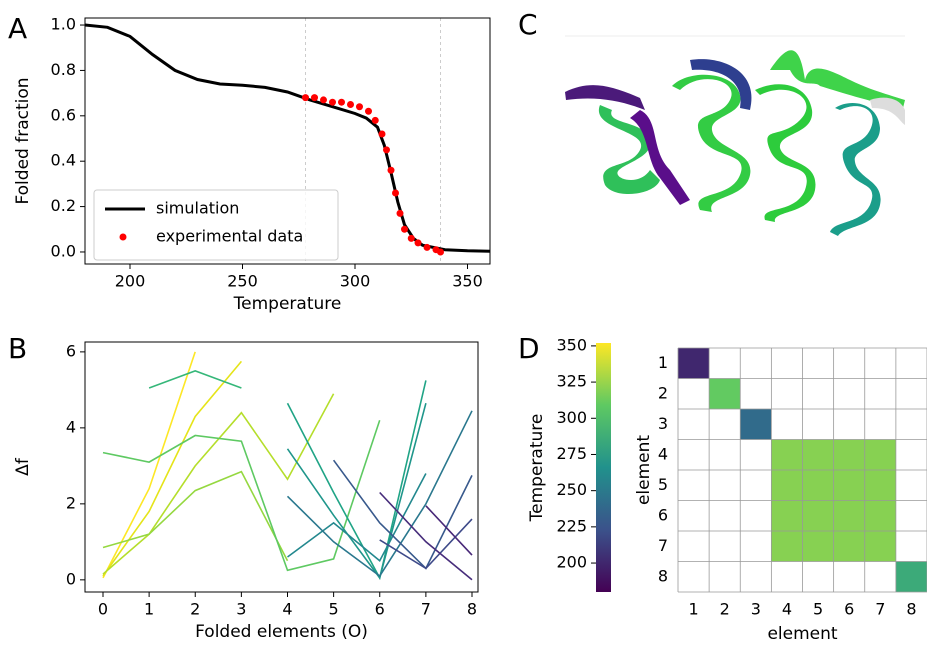 The width and height of the screenshot is (927, 646). I want to click on legend-box, so click(216, 225).